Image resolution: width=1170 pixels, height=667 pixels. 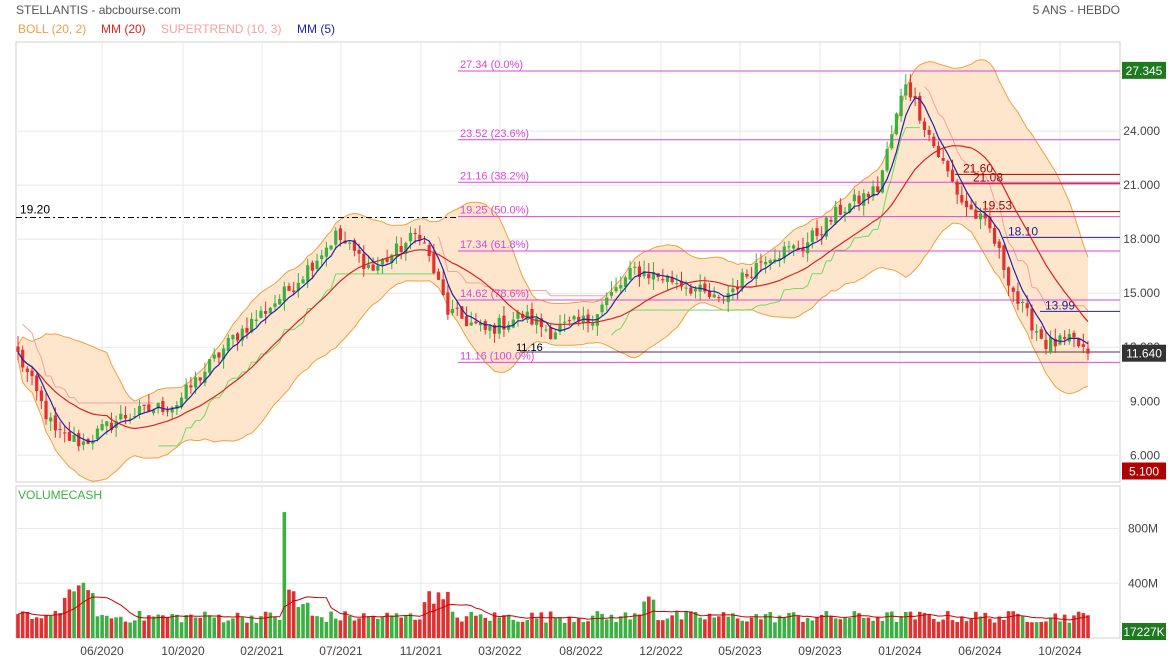 What do you see at coordinates (494, 245) in the screenshot?
I see `fib-label: 17.34 (61.8%)` at bounding box center [494, 245].